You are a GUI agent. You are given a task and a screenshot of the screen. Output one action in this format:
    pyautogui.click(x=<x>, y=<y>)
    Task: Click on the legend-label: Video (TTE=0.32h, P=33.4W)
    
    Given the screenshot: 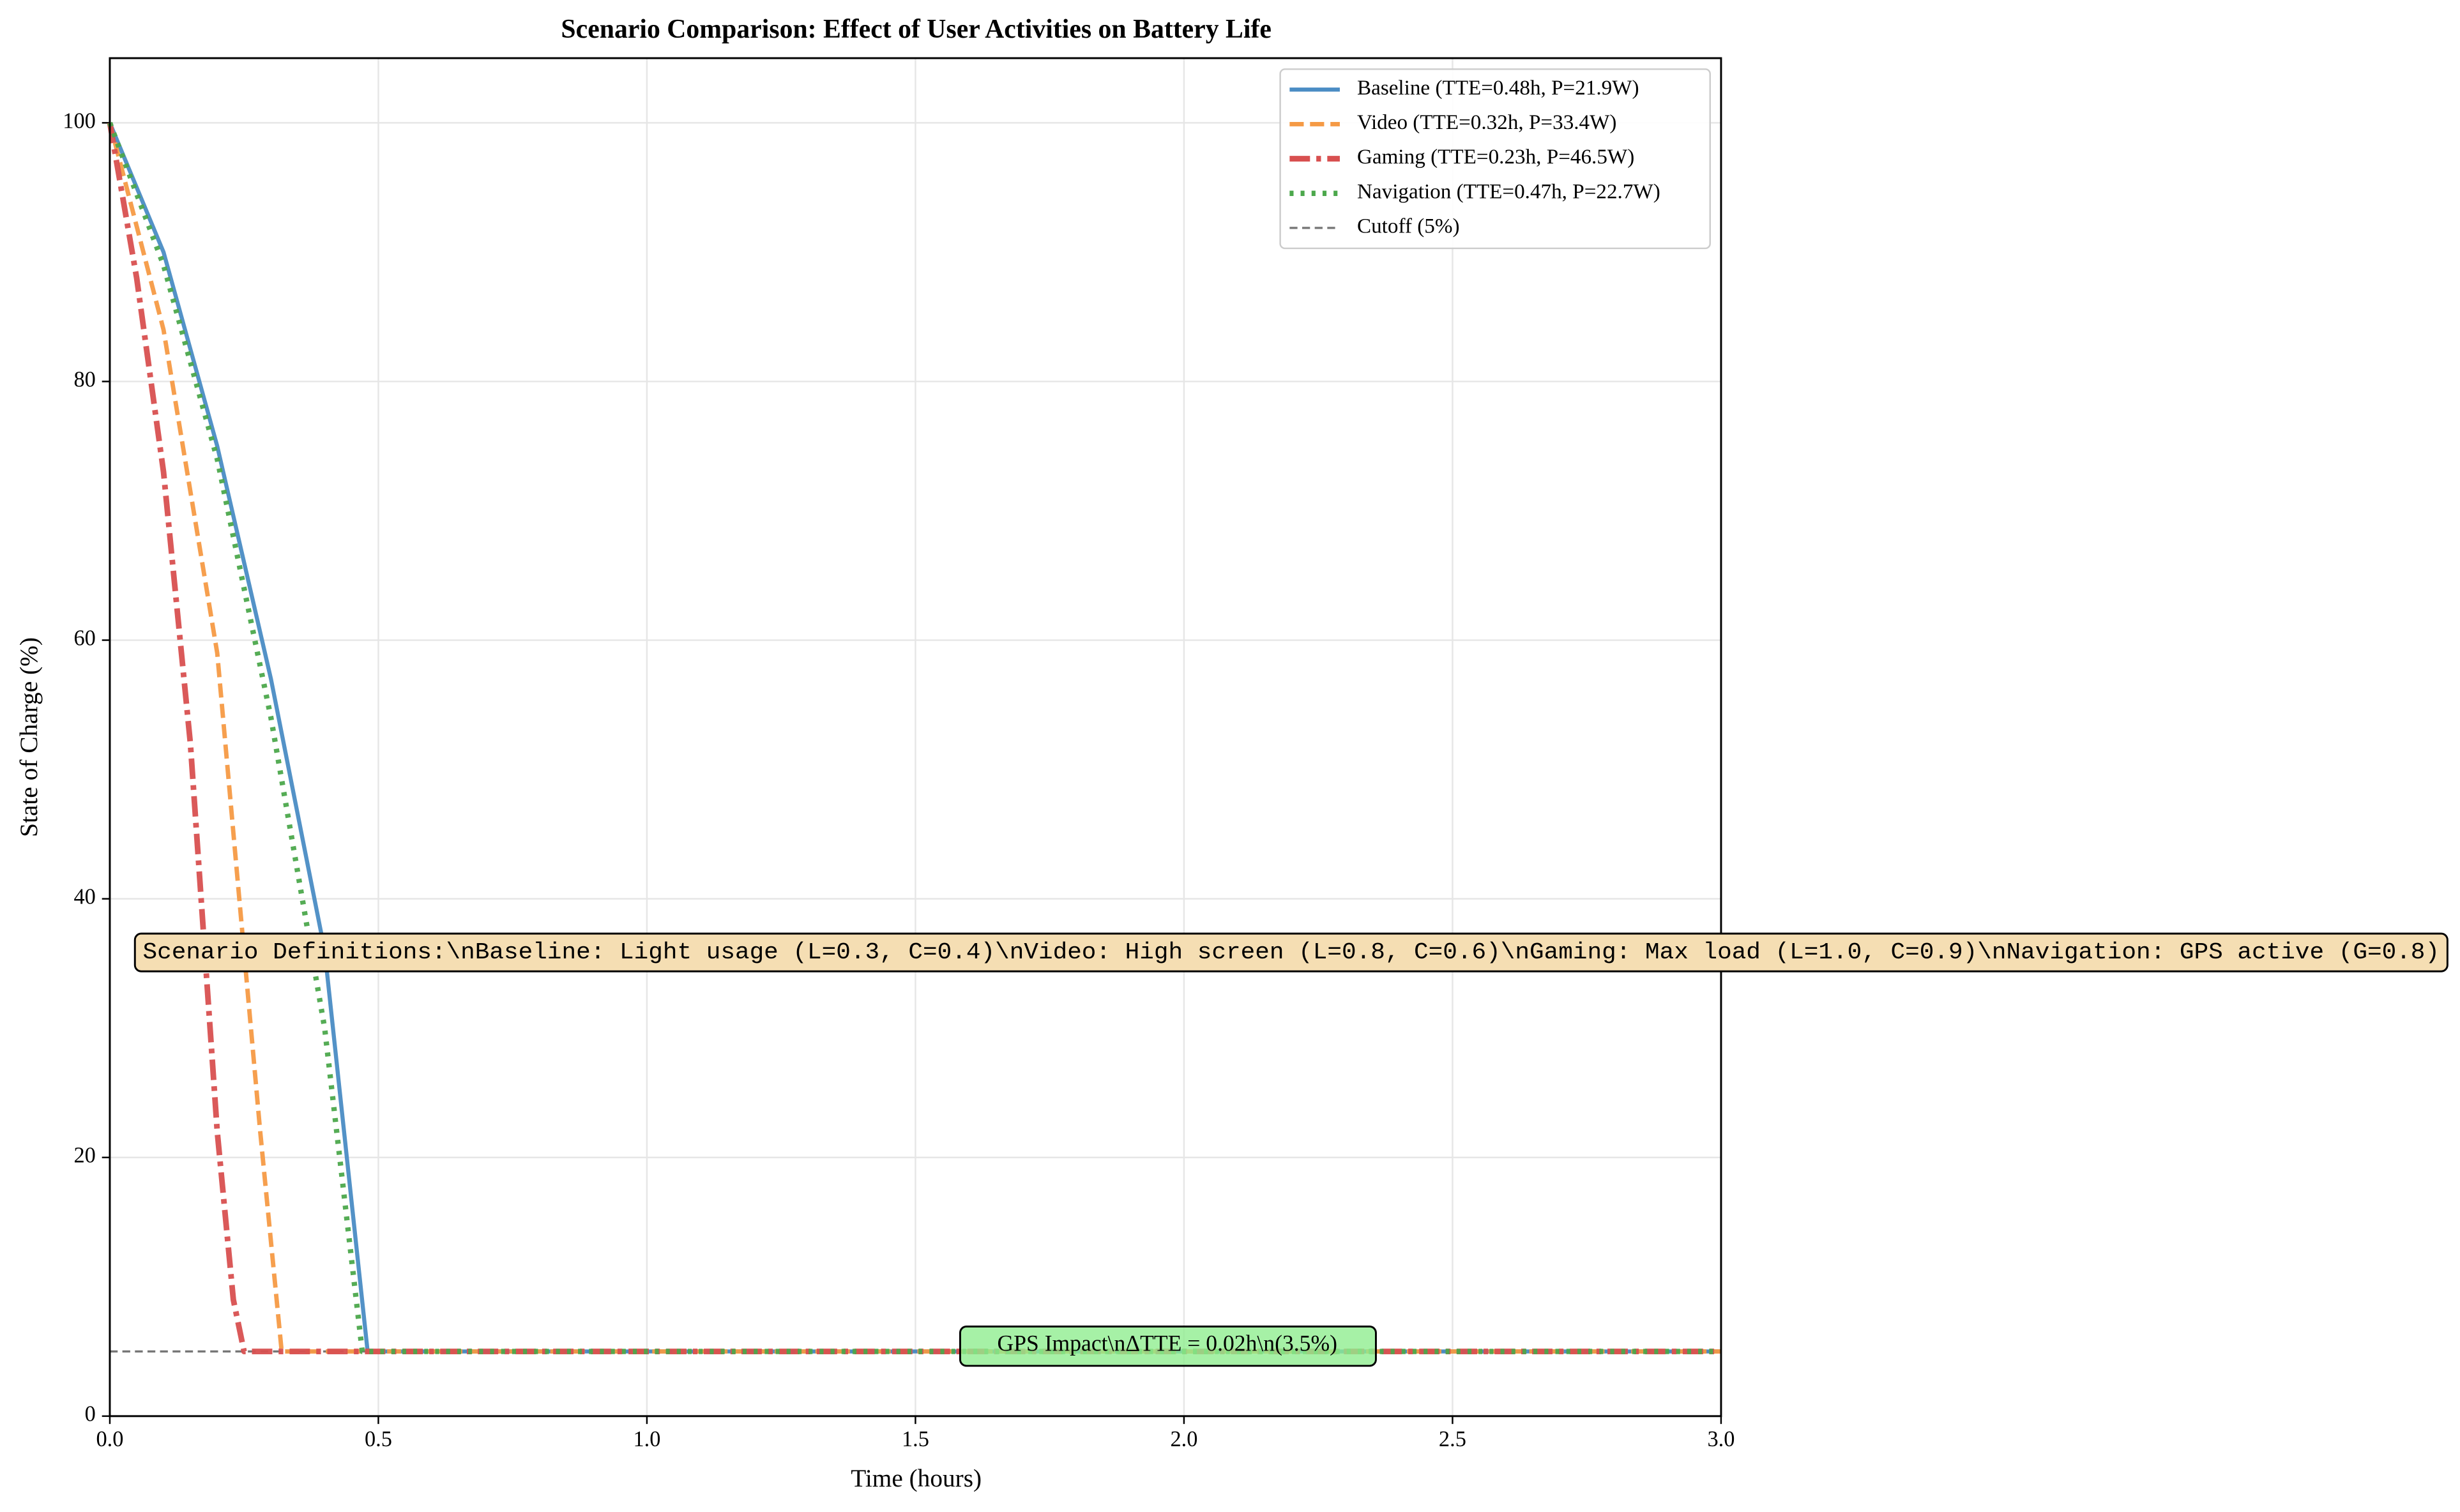 What is the action you would take?
    pyautogui.click(x=1486, y=122)
    